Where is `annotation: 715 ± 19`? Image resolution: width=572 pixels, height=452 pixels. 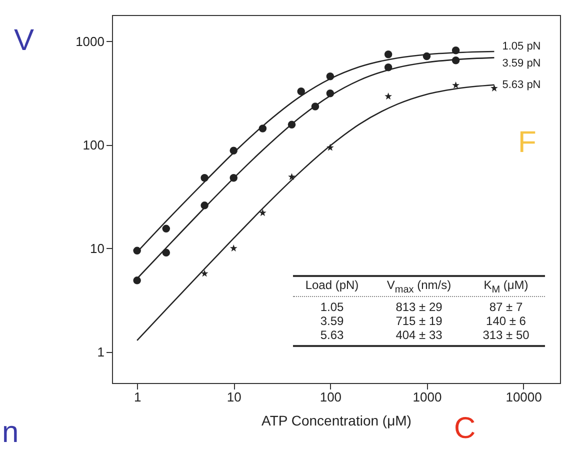 annotation: 715 ± 19 is located at coordinates (419, 321).